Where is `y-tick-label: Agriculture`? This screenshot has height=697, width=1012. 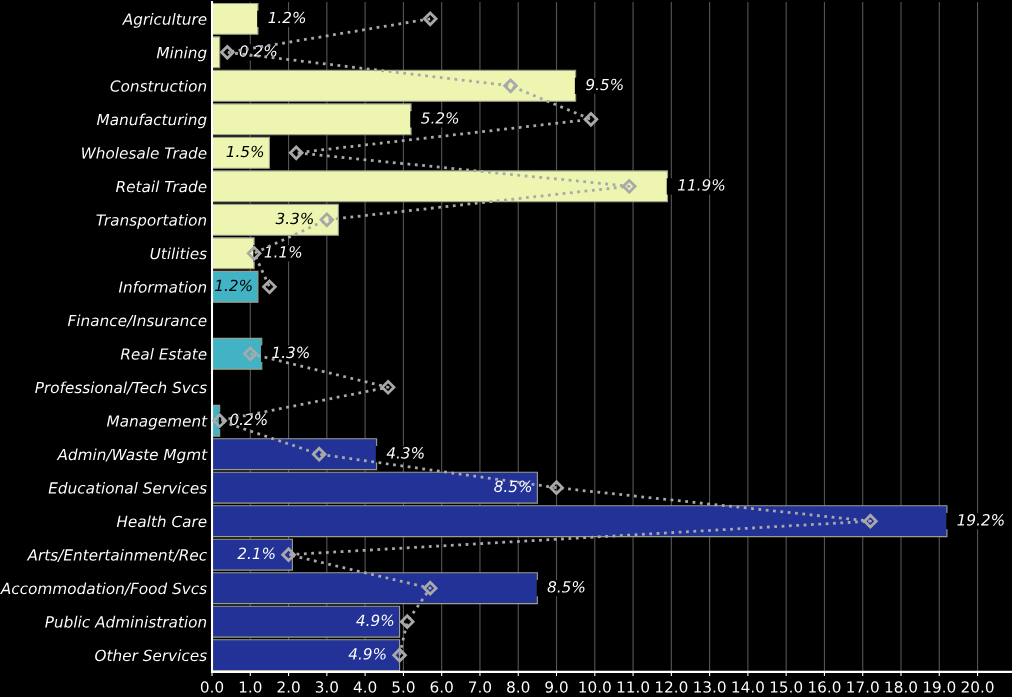 y-tick-label: Agriculture is located at coordinates (164, 20).